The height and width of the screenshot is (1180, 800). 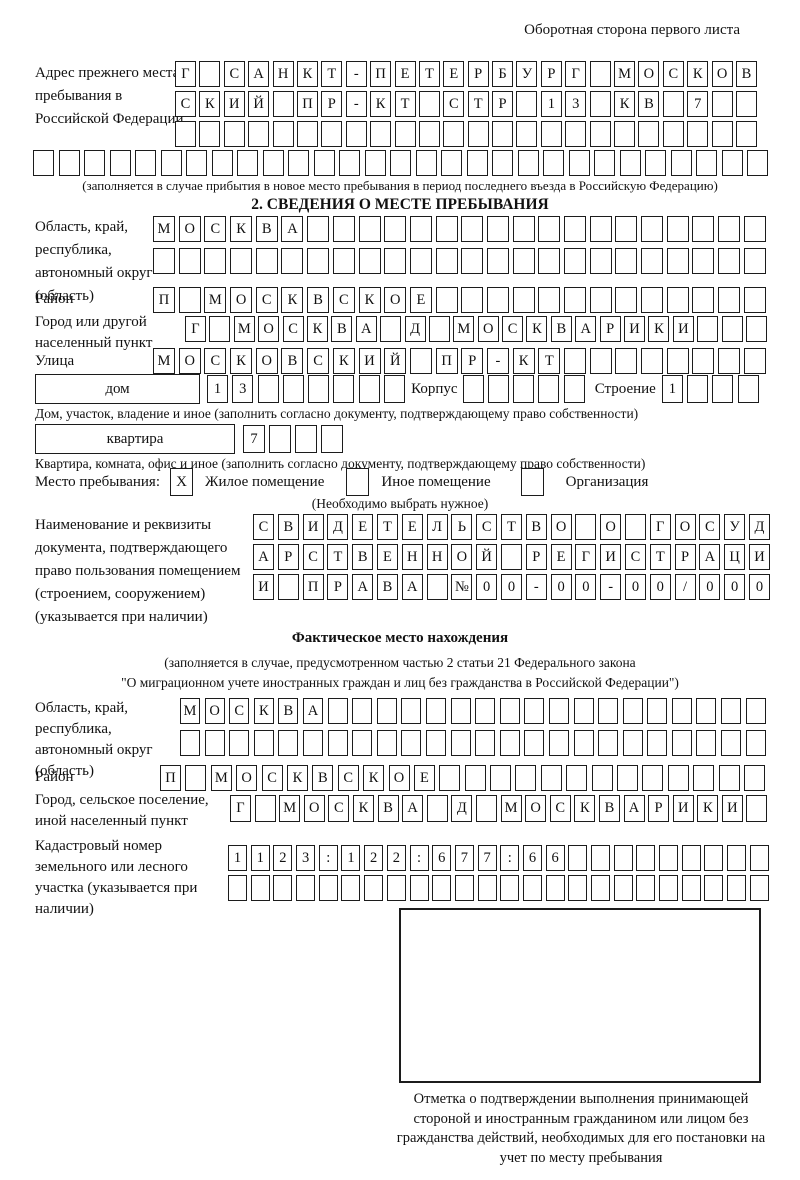 What do you see at coordinates (759, 527) in the screenshot?
I see `char-box: Д` at bounding box center [759, 527].